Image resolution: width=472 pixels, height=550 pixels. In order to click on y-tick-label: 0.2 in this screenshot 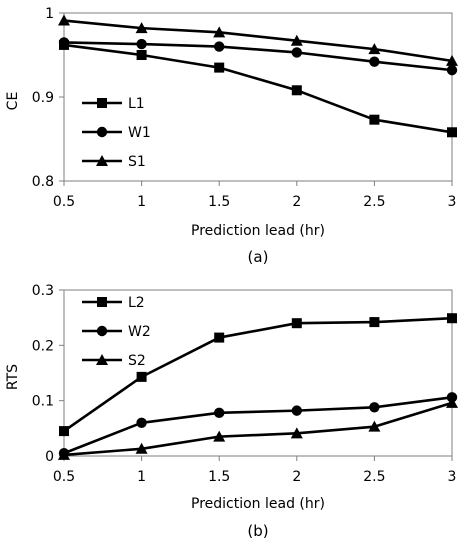, I will do `click(43, 346)`.